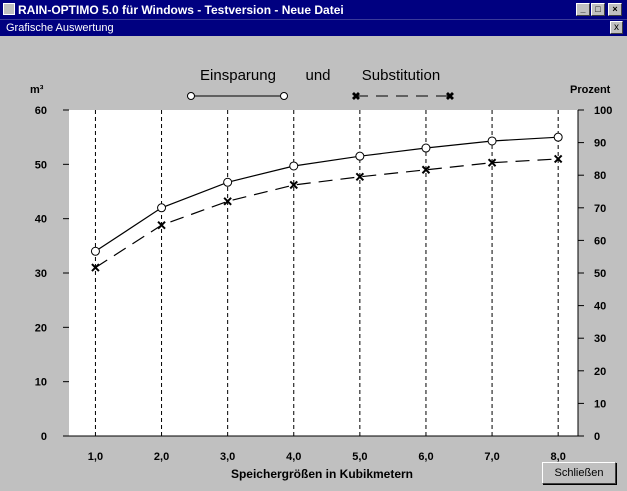 This screenshot has width=627, height=491. I want to click on y-right-tick-label: 10, so click(600, 404).